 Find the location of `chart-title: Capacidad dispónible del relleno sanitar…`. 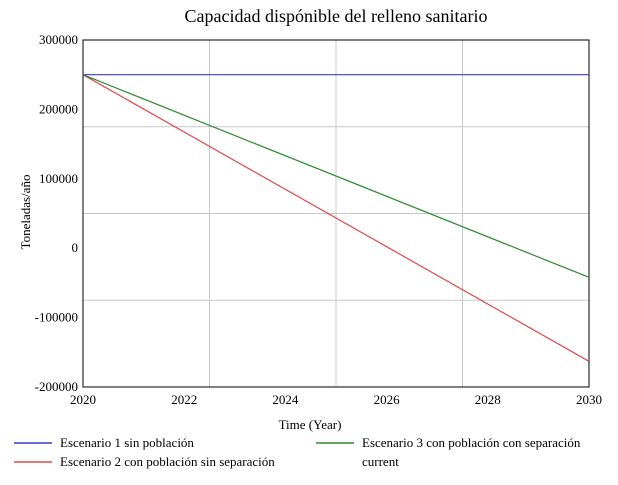

chart-title: Capacidad dispónible del relleno sanitar… is located at coordinates (336, 16).